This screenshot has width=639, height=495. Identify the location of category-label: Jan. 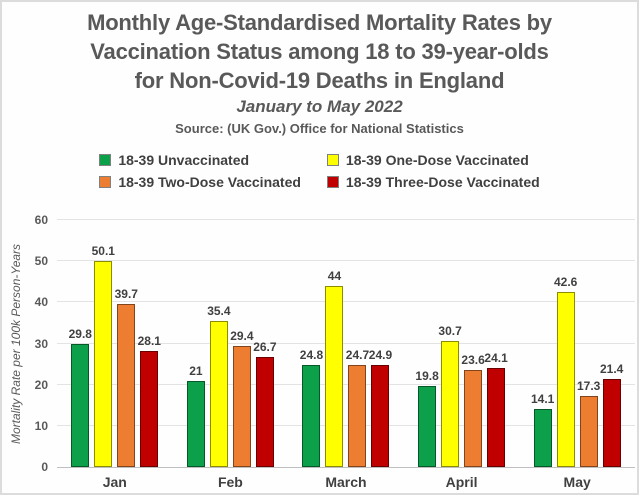
(114, 482).